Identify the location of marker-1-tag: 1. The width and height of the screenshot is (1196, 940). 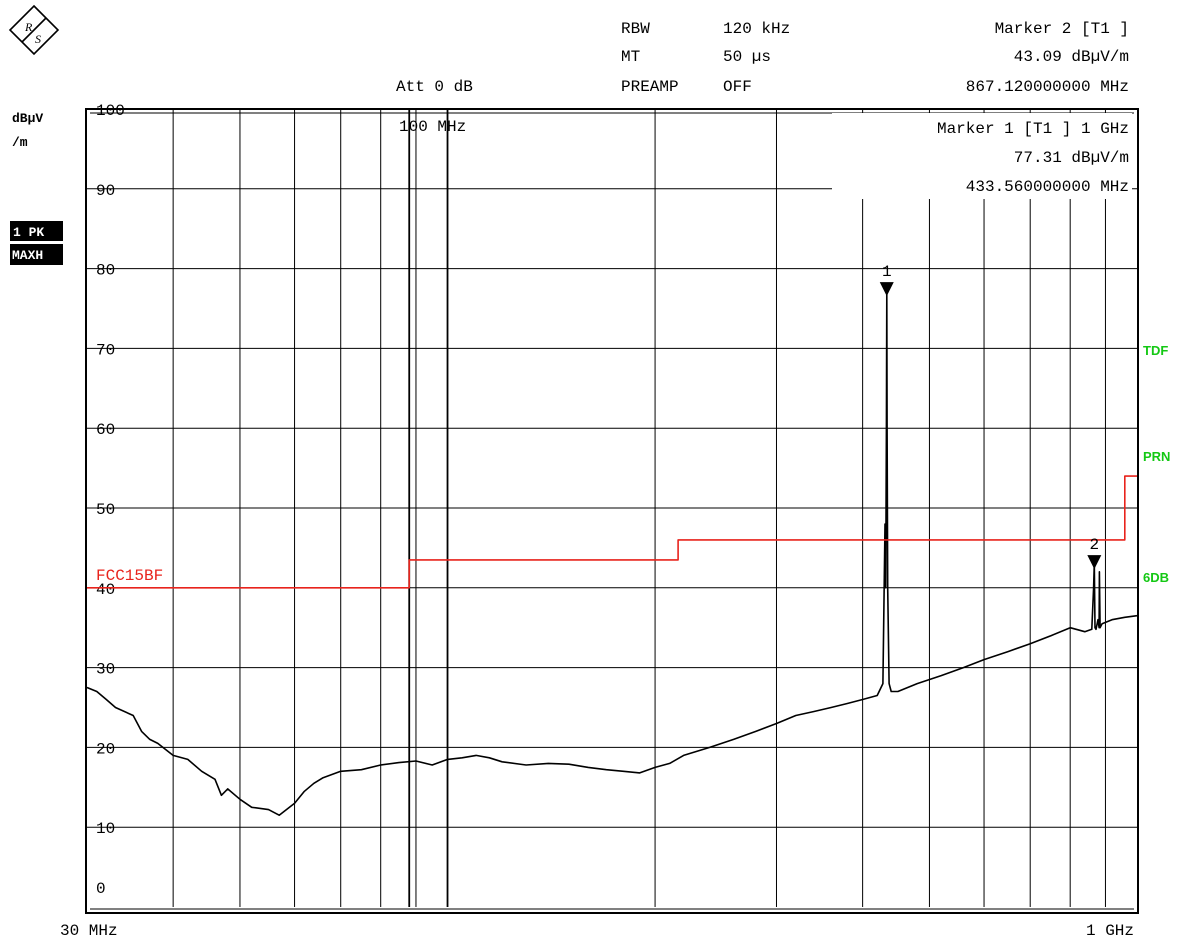
(887, 272).